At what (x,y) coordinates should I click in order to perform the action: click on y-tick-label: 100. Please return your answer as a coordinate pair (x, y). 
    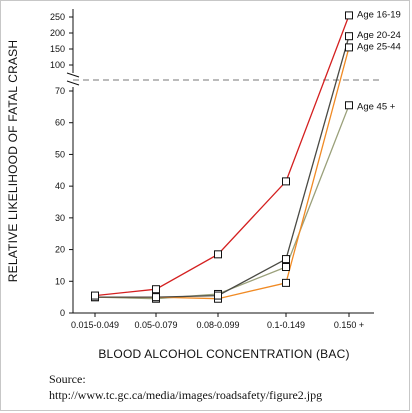
    Looking at the image, I should click on (57, 65).